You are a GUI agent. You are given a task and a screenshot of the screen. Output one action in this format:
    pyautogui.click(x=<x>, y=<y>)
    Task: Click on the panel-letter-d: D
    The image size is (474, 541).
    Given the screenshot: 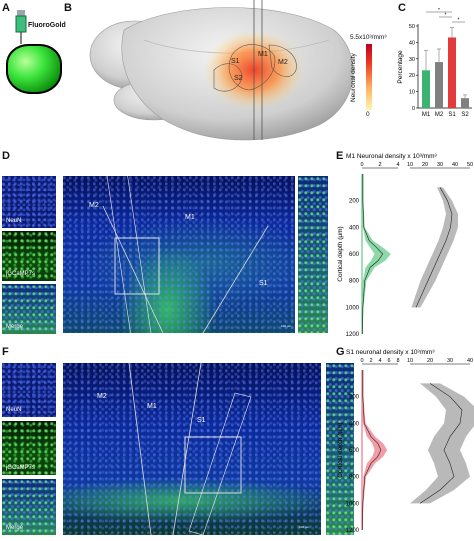 What is the action you would take?
    pyautogui.click(x=6, y=156)
    